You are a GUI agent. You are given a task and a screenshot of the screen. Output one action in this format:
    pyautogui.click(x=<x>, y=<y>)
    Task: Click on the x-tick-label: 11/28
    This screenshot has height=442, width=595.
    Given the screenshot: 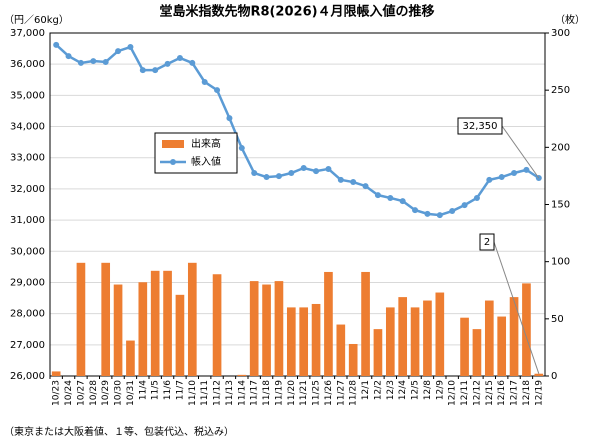 What is the action you would take?
    pyautogui.click(x=354, y=393)
    